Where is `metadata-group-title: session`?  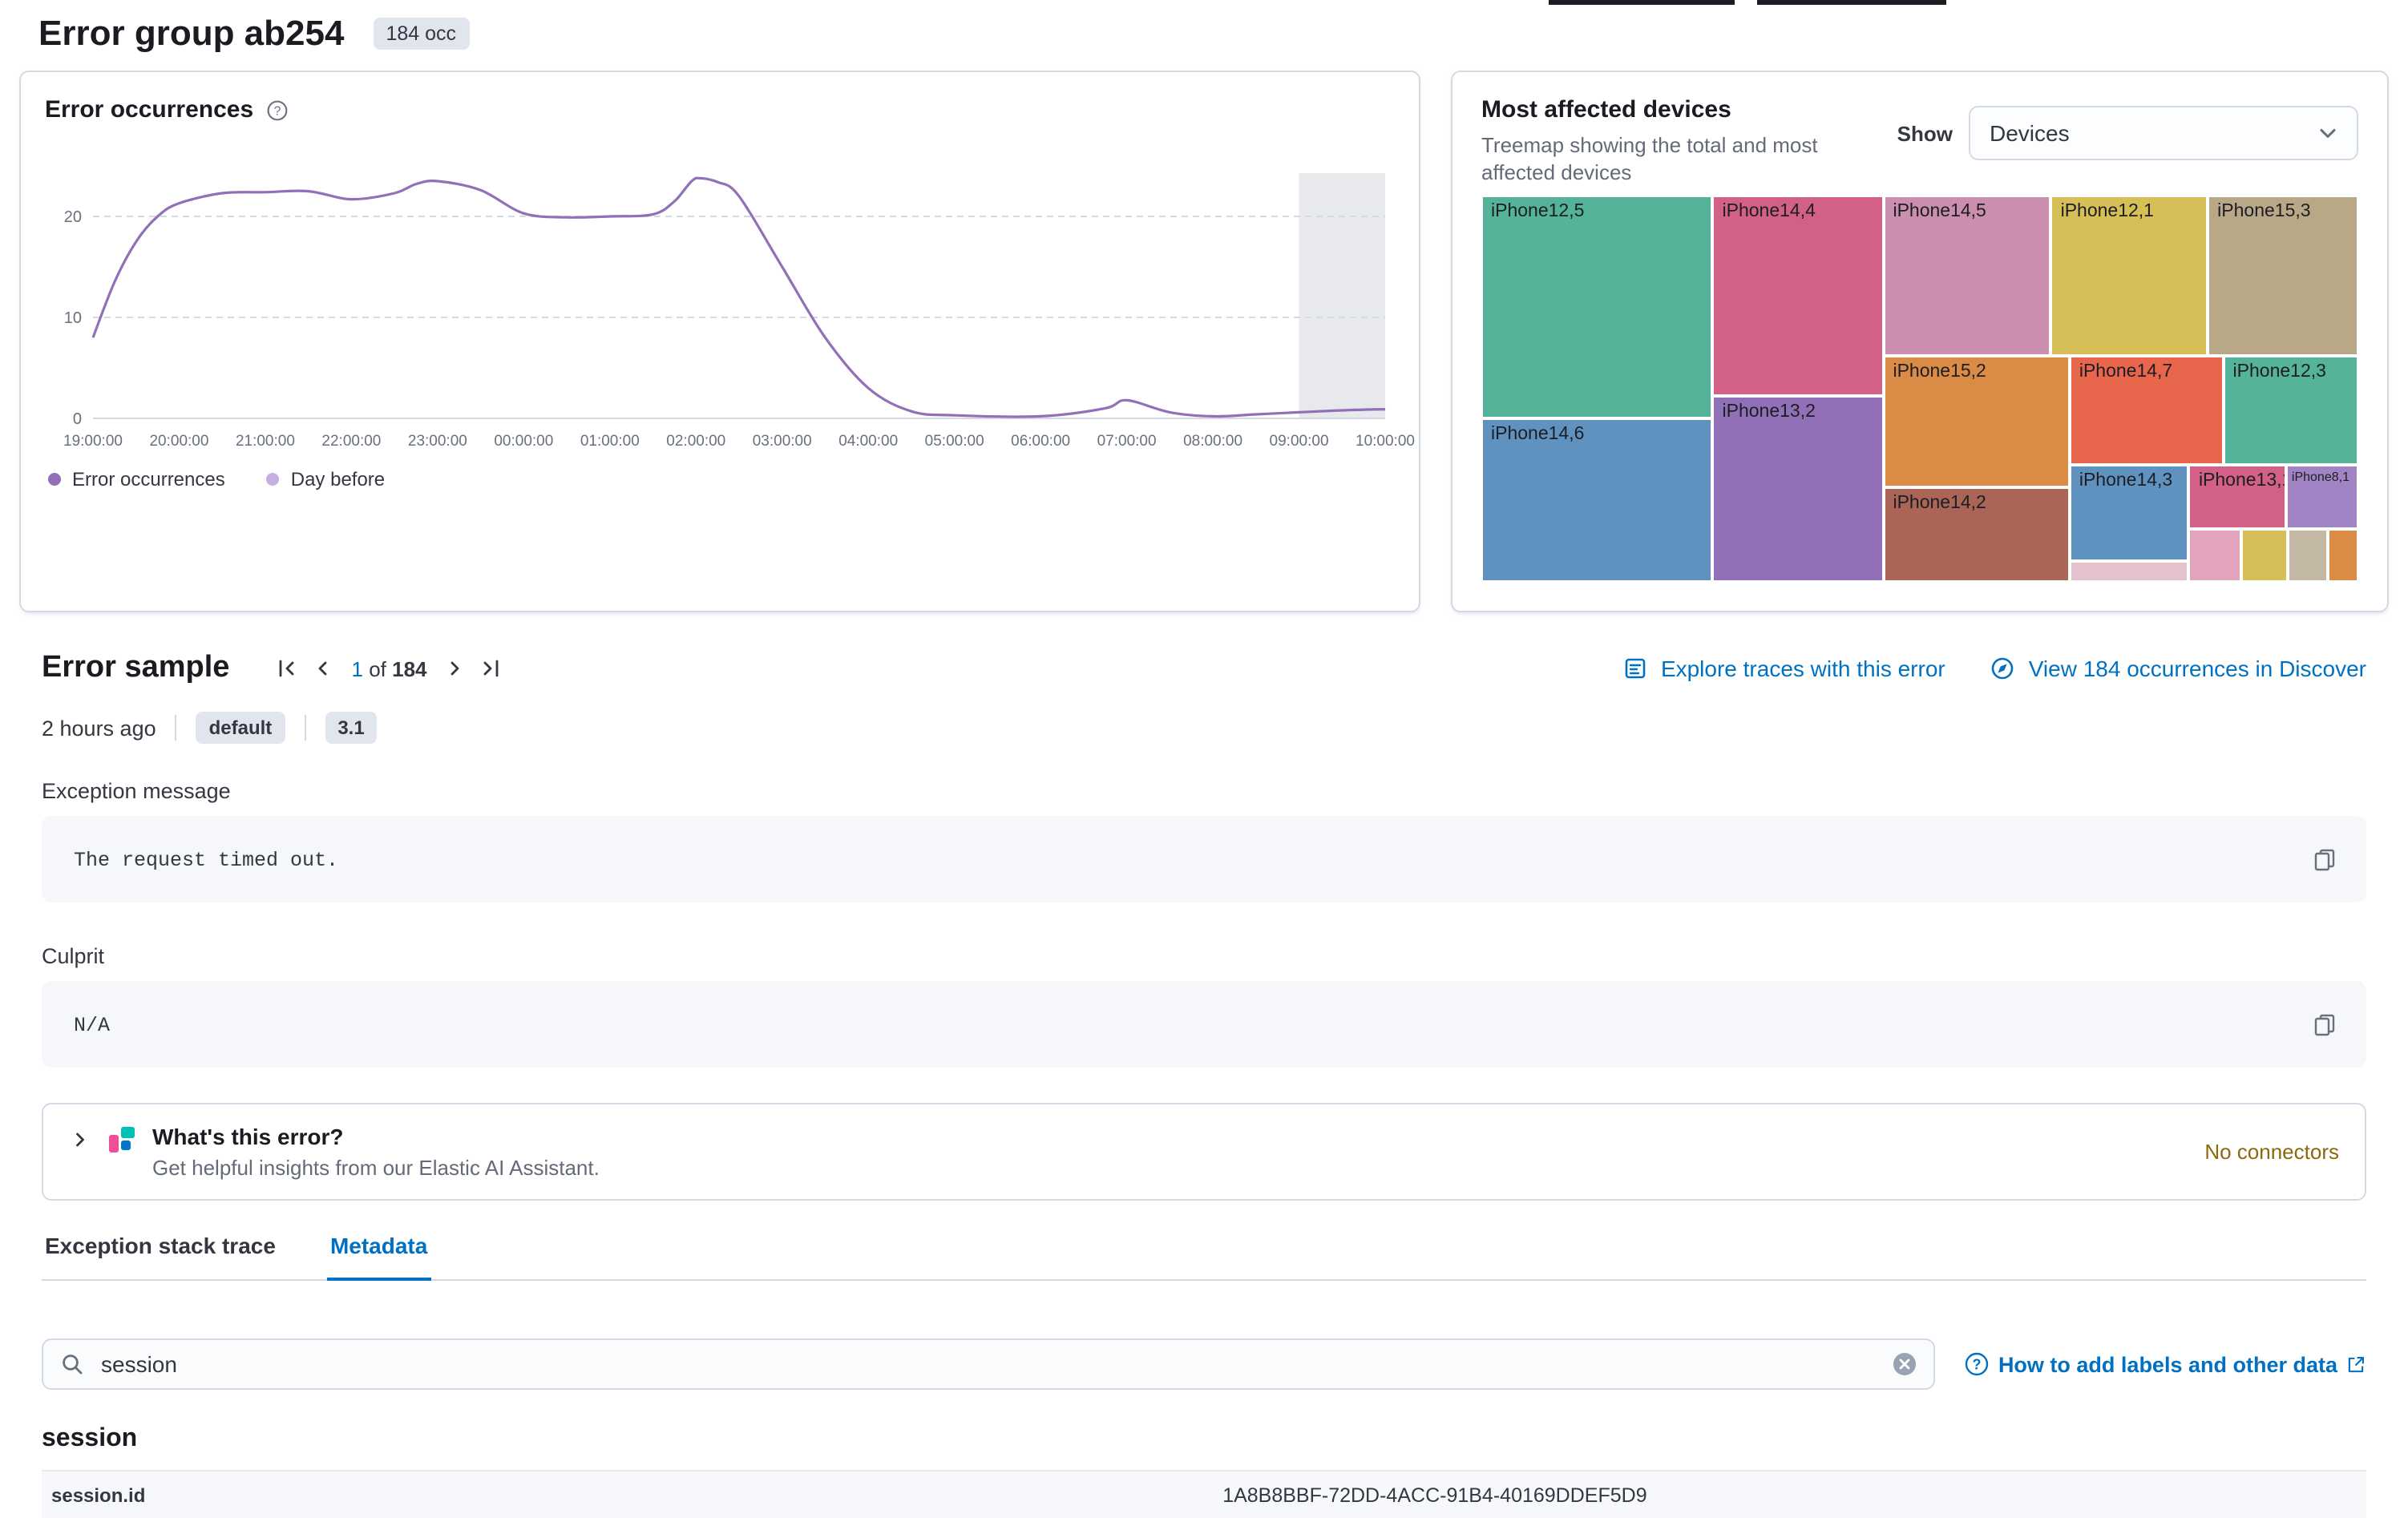 metadata-group-title: session is located at coordinates (90, 1438).